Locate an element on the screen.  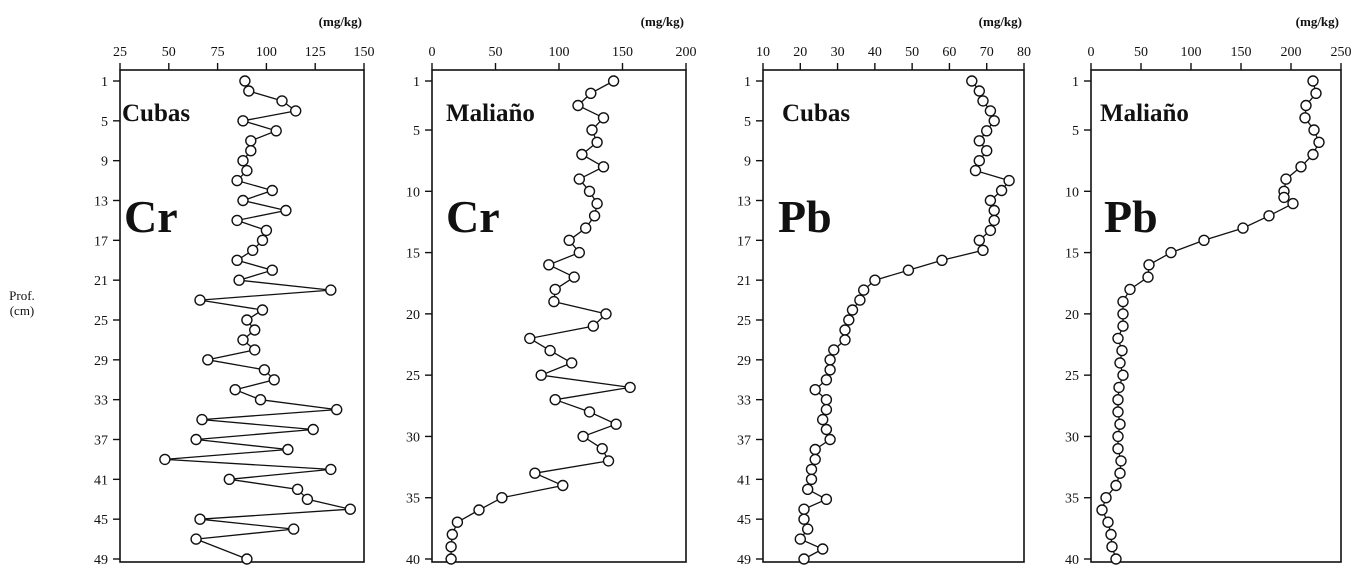
x-tick-label: 0 is located at coordinates (1091, 52).